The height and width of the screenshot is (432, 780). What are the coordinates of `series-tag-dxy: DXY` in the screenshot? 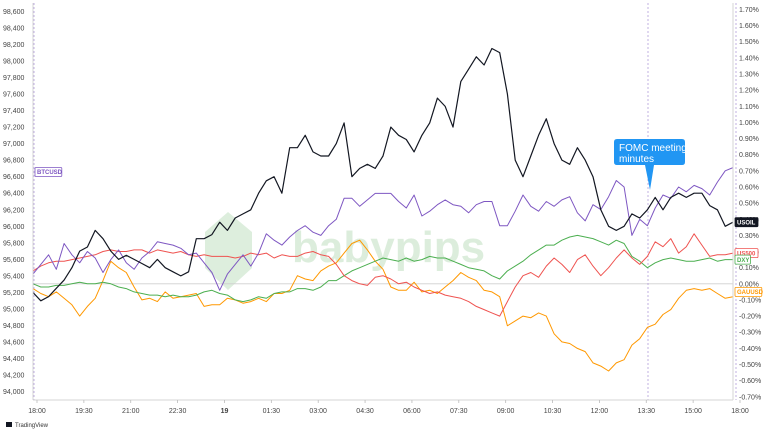 It's located at (742, 259).